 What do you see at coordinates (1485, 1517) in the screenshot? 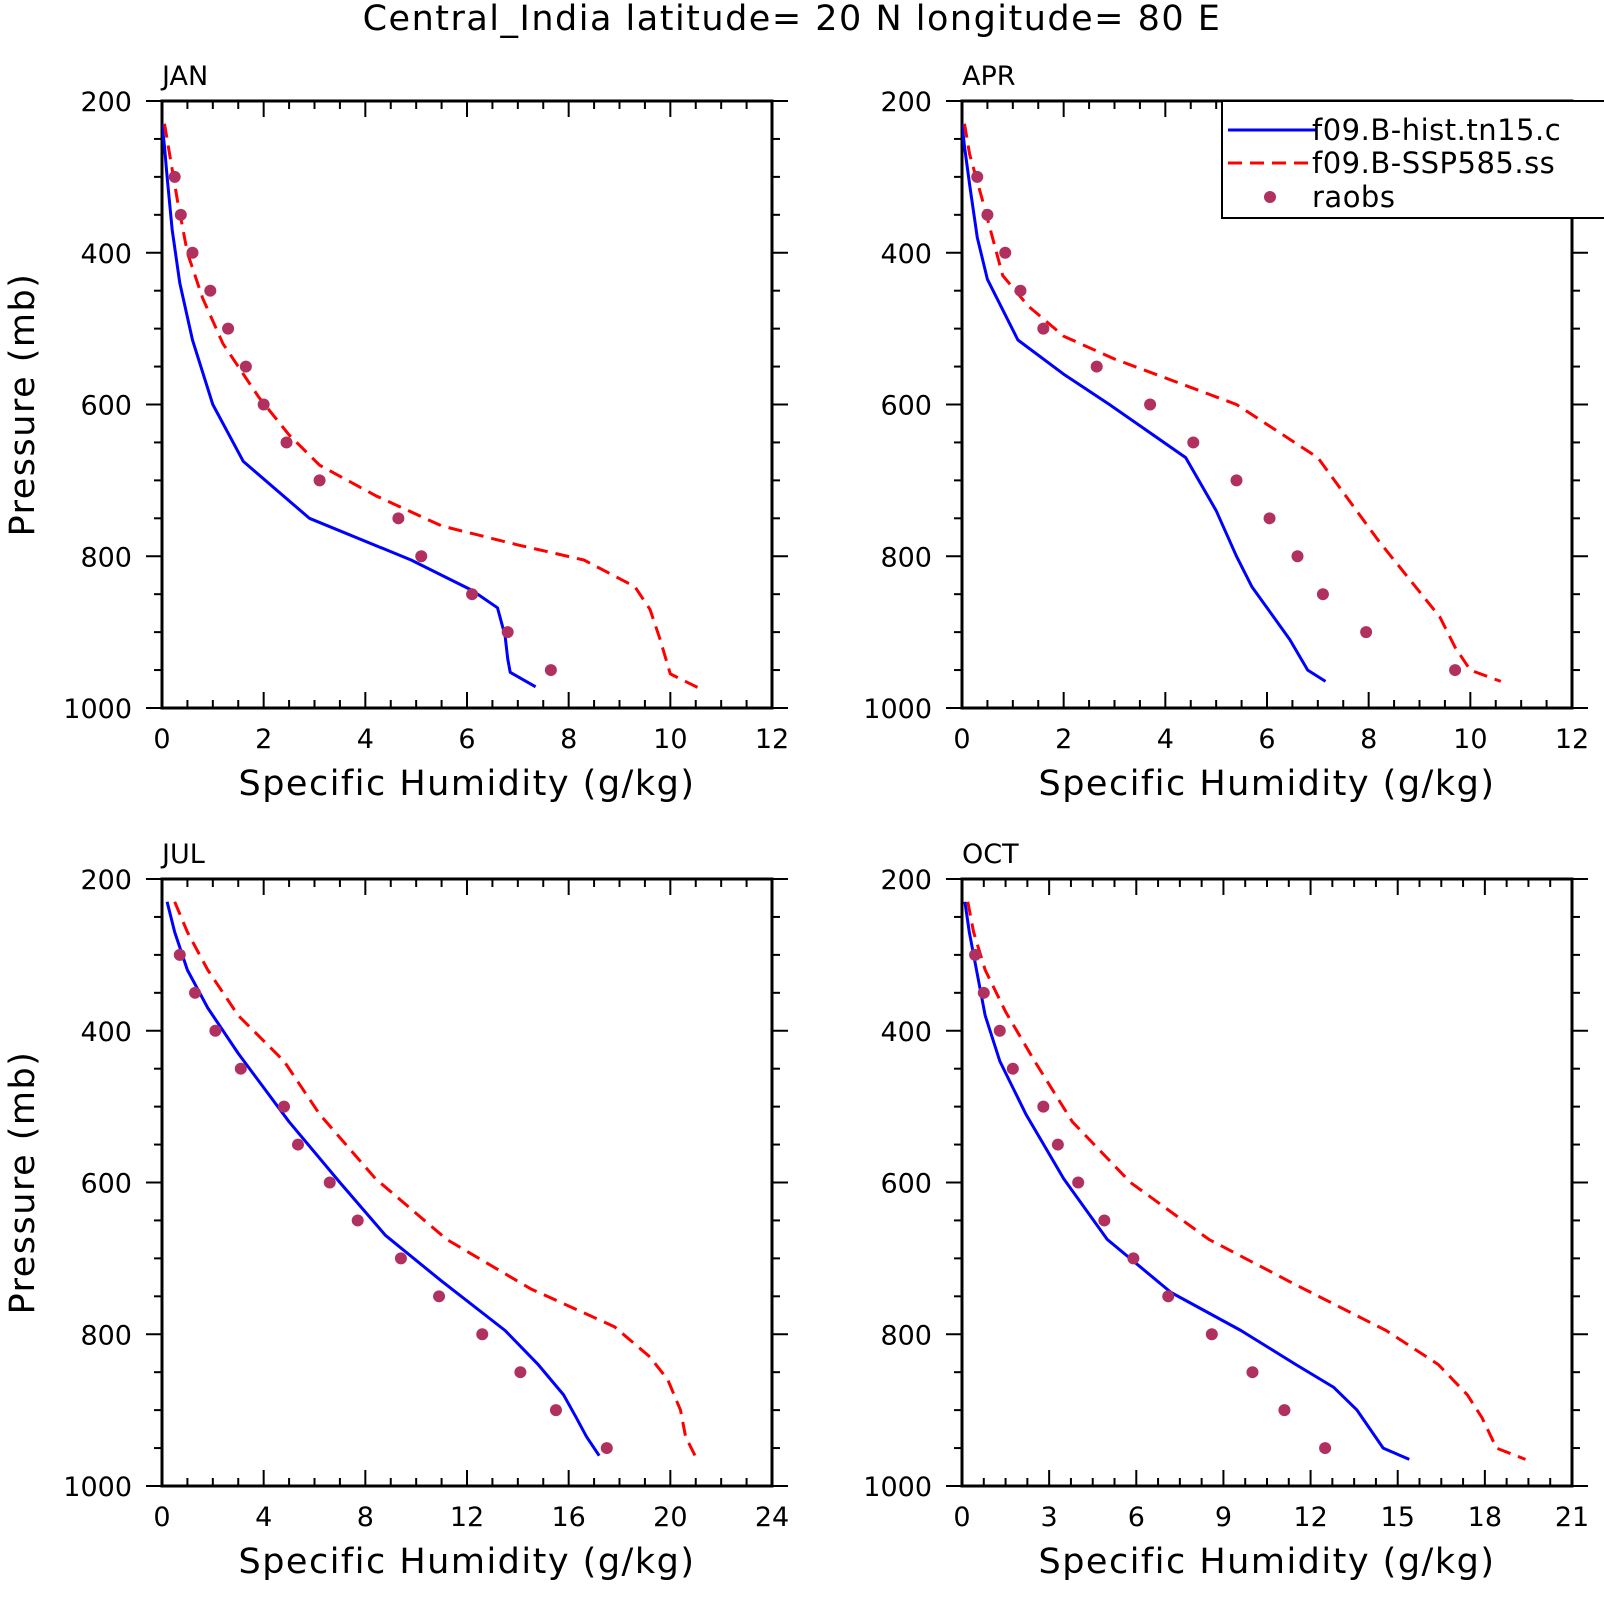
I see `x-tick-label: 18` at bounding box center [1485, 1517].